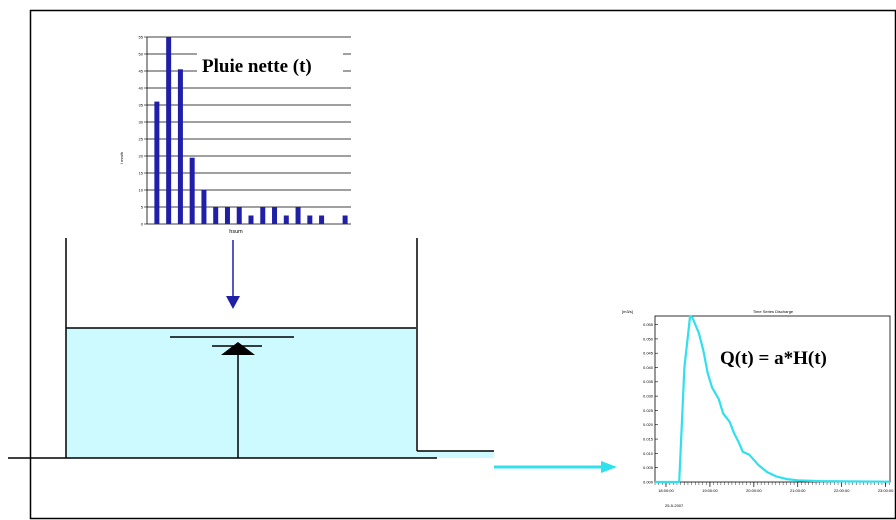 This screenshot has height=520, width=896. I want to click on discharge-plot-frame, so click(772, 399).